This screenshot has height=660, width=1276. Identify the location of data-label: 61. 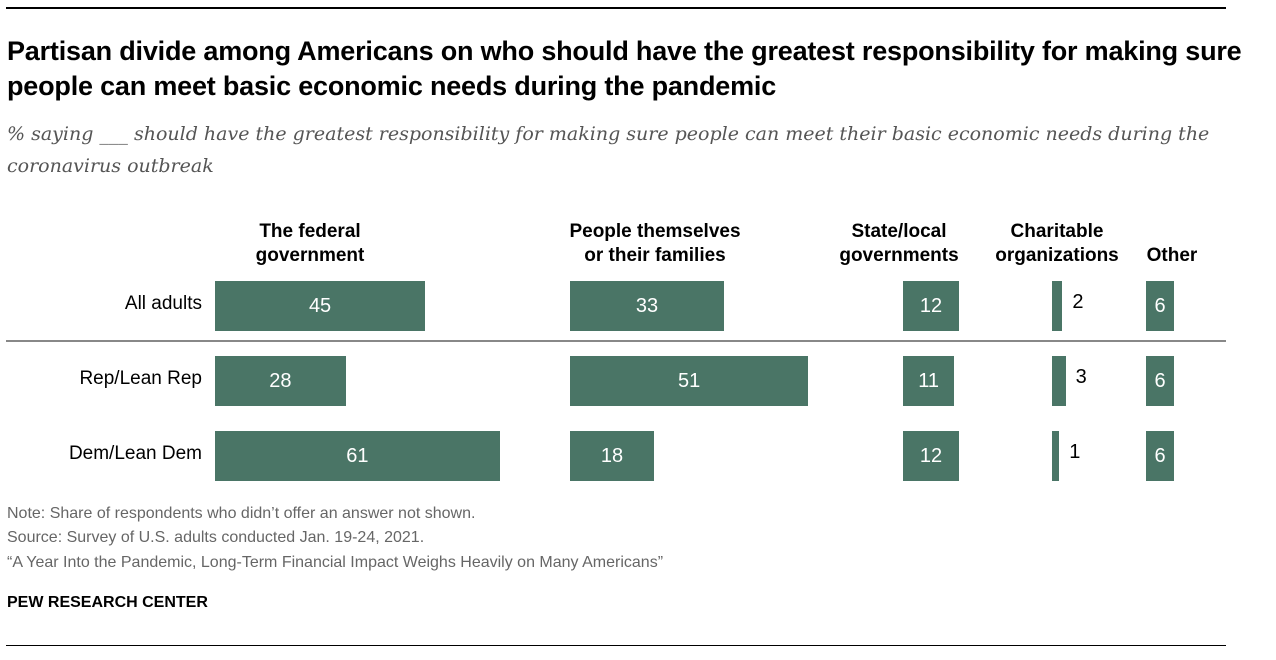
(357, 456).